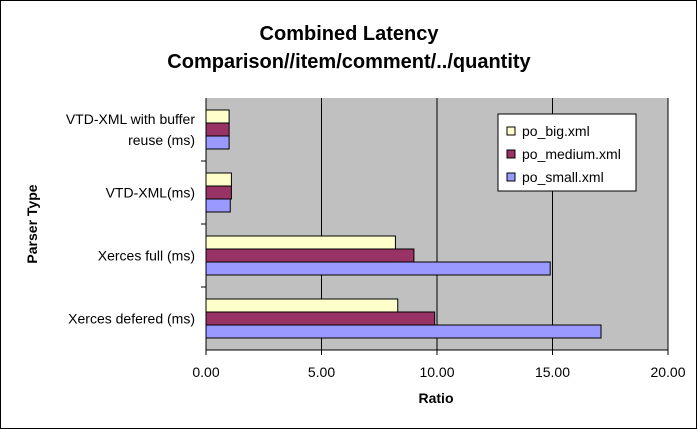 The image size is (697, 429). I want to click on y-tick-label: Xerces defered (ms), so click(131, 319).